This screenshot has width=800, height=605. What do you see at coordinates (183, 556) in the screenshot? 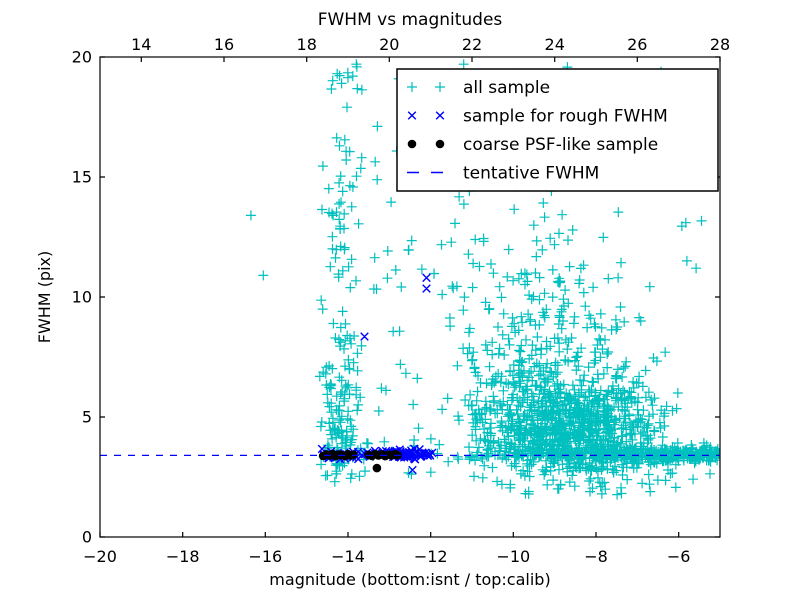
I see `x-bottom-tick-label: −18` at bounding box center [183, 556].